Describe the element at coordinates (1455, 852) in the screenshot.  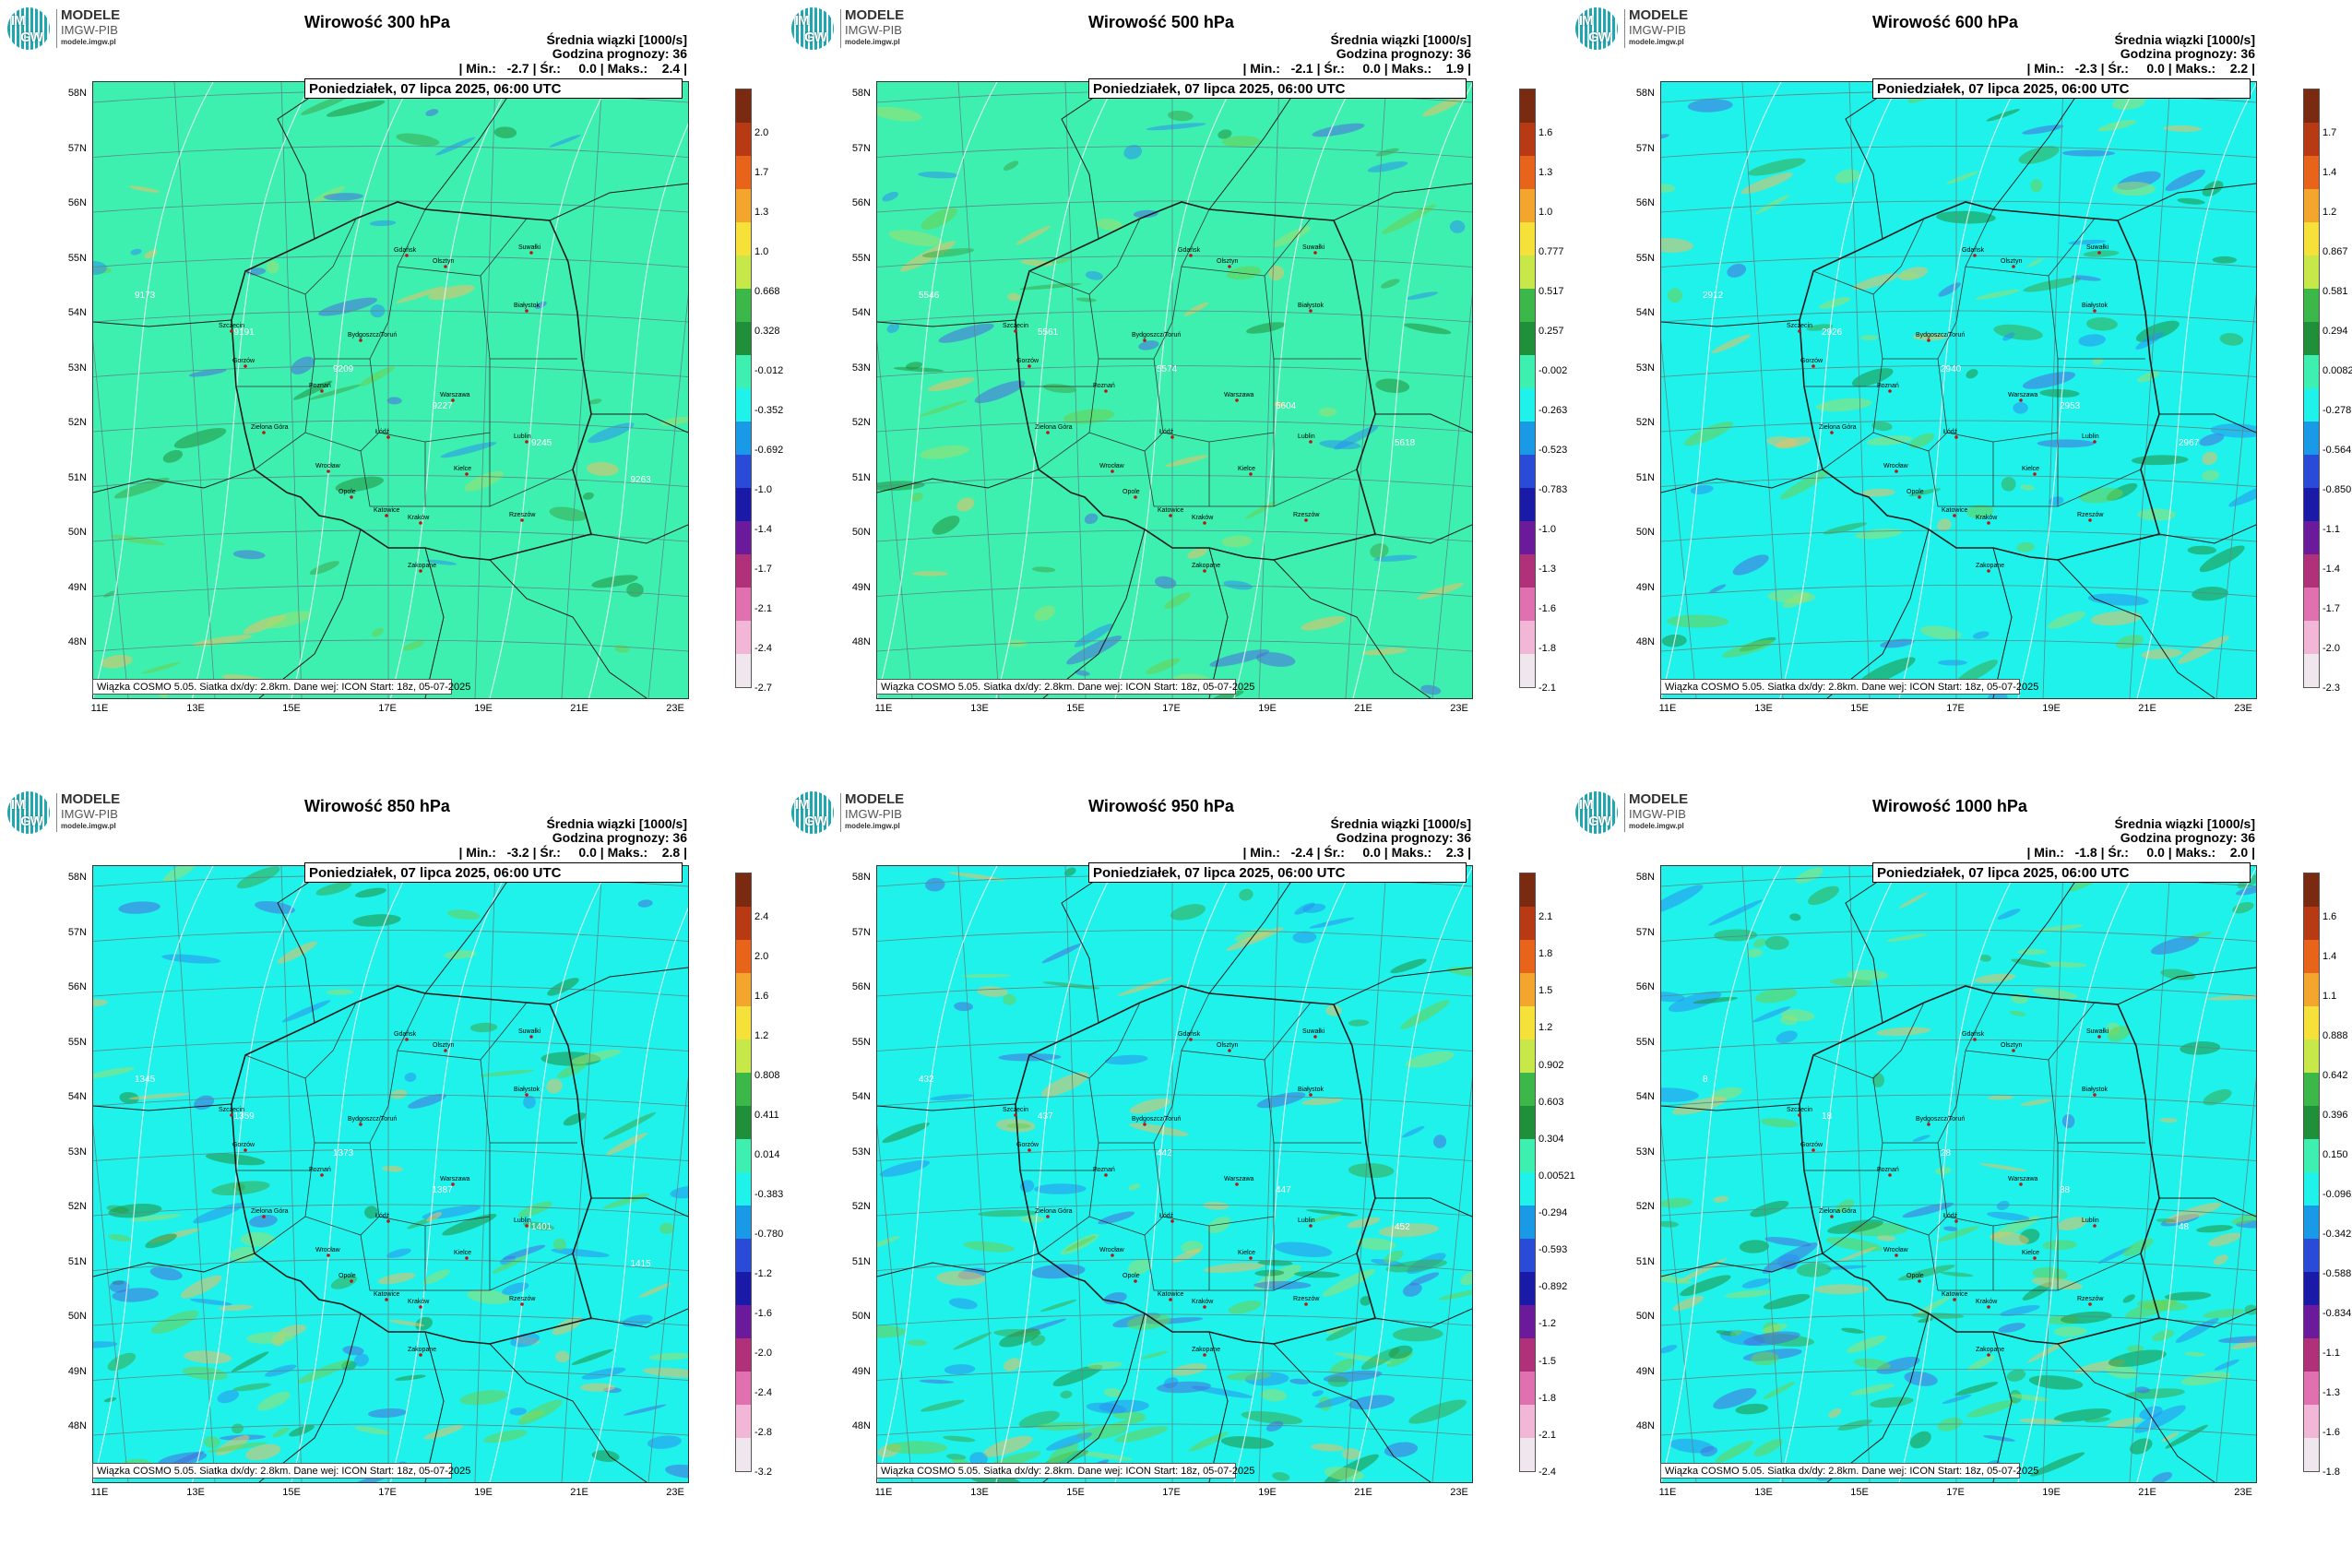
I see `stat-max: 2.3` at that location.